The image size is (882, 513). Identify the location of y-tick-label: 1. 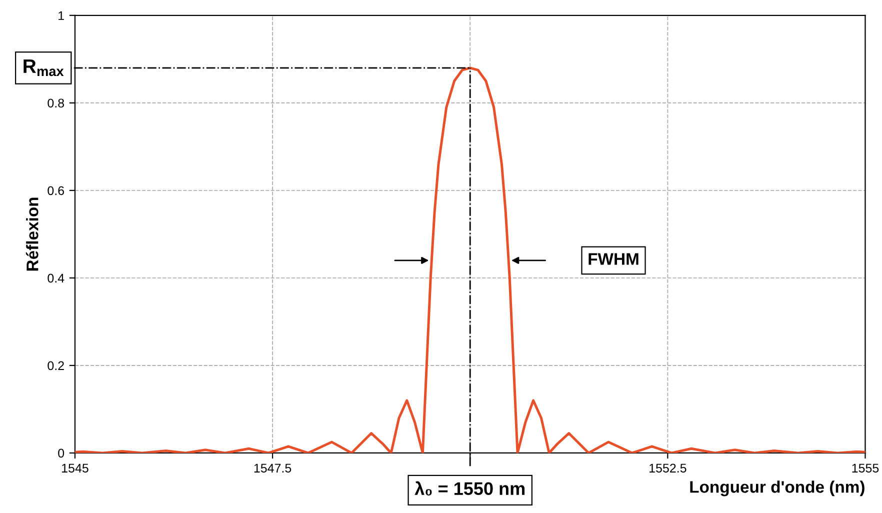
(61, 15).